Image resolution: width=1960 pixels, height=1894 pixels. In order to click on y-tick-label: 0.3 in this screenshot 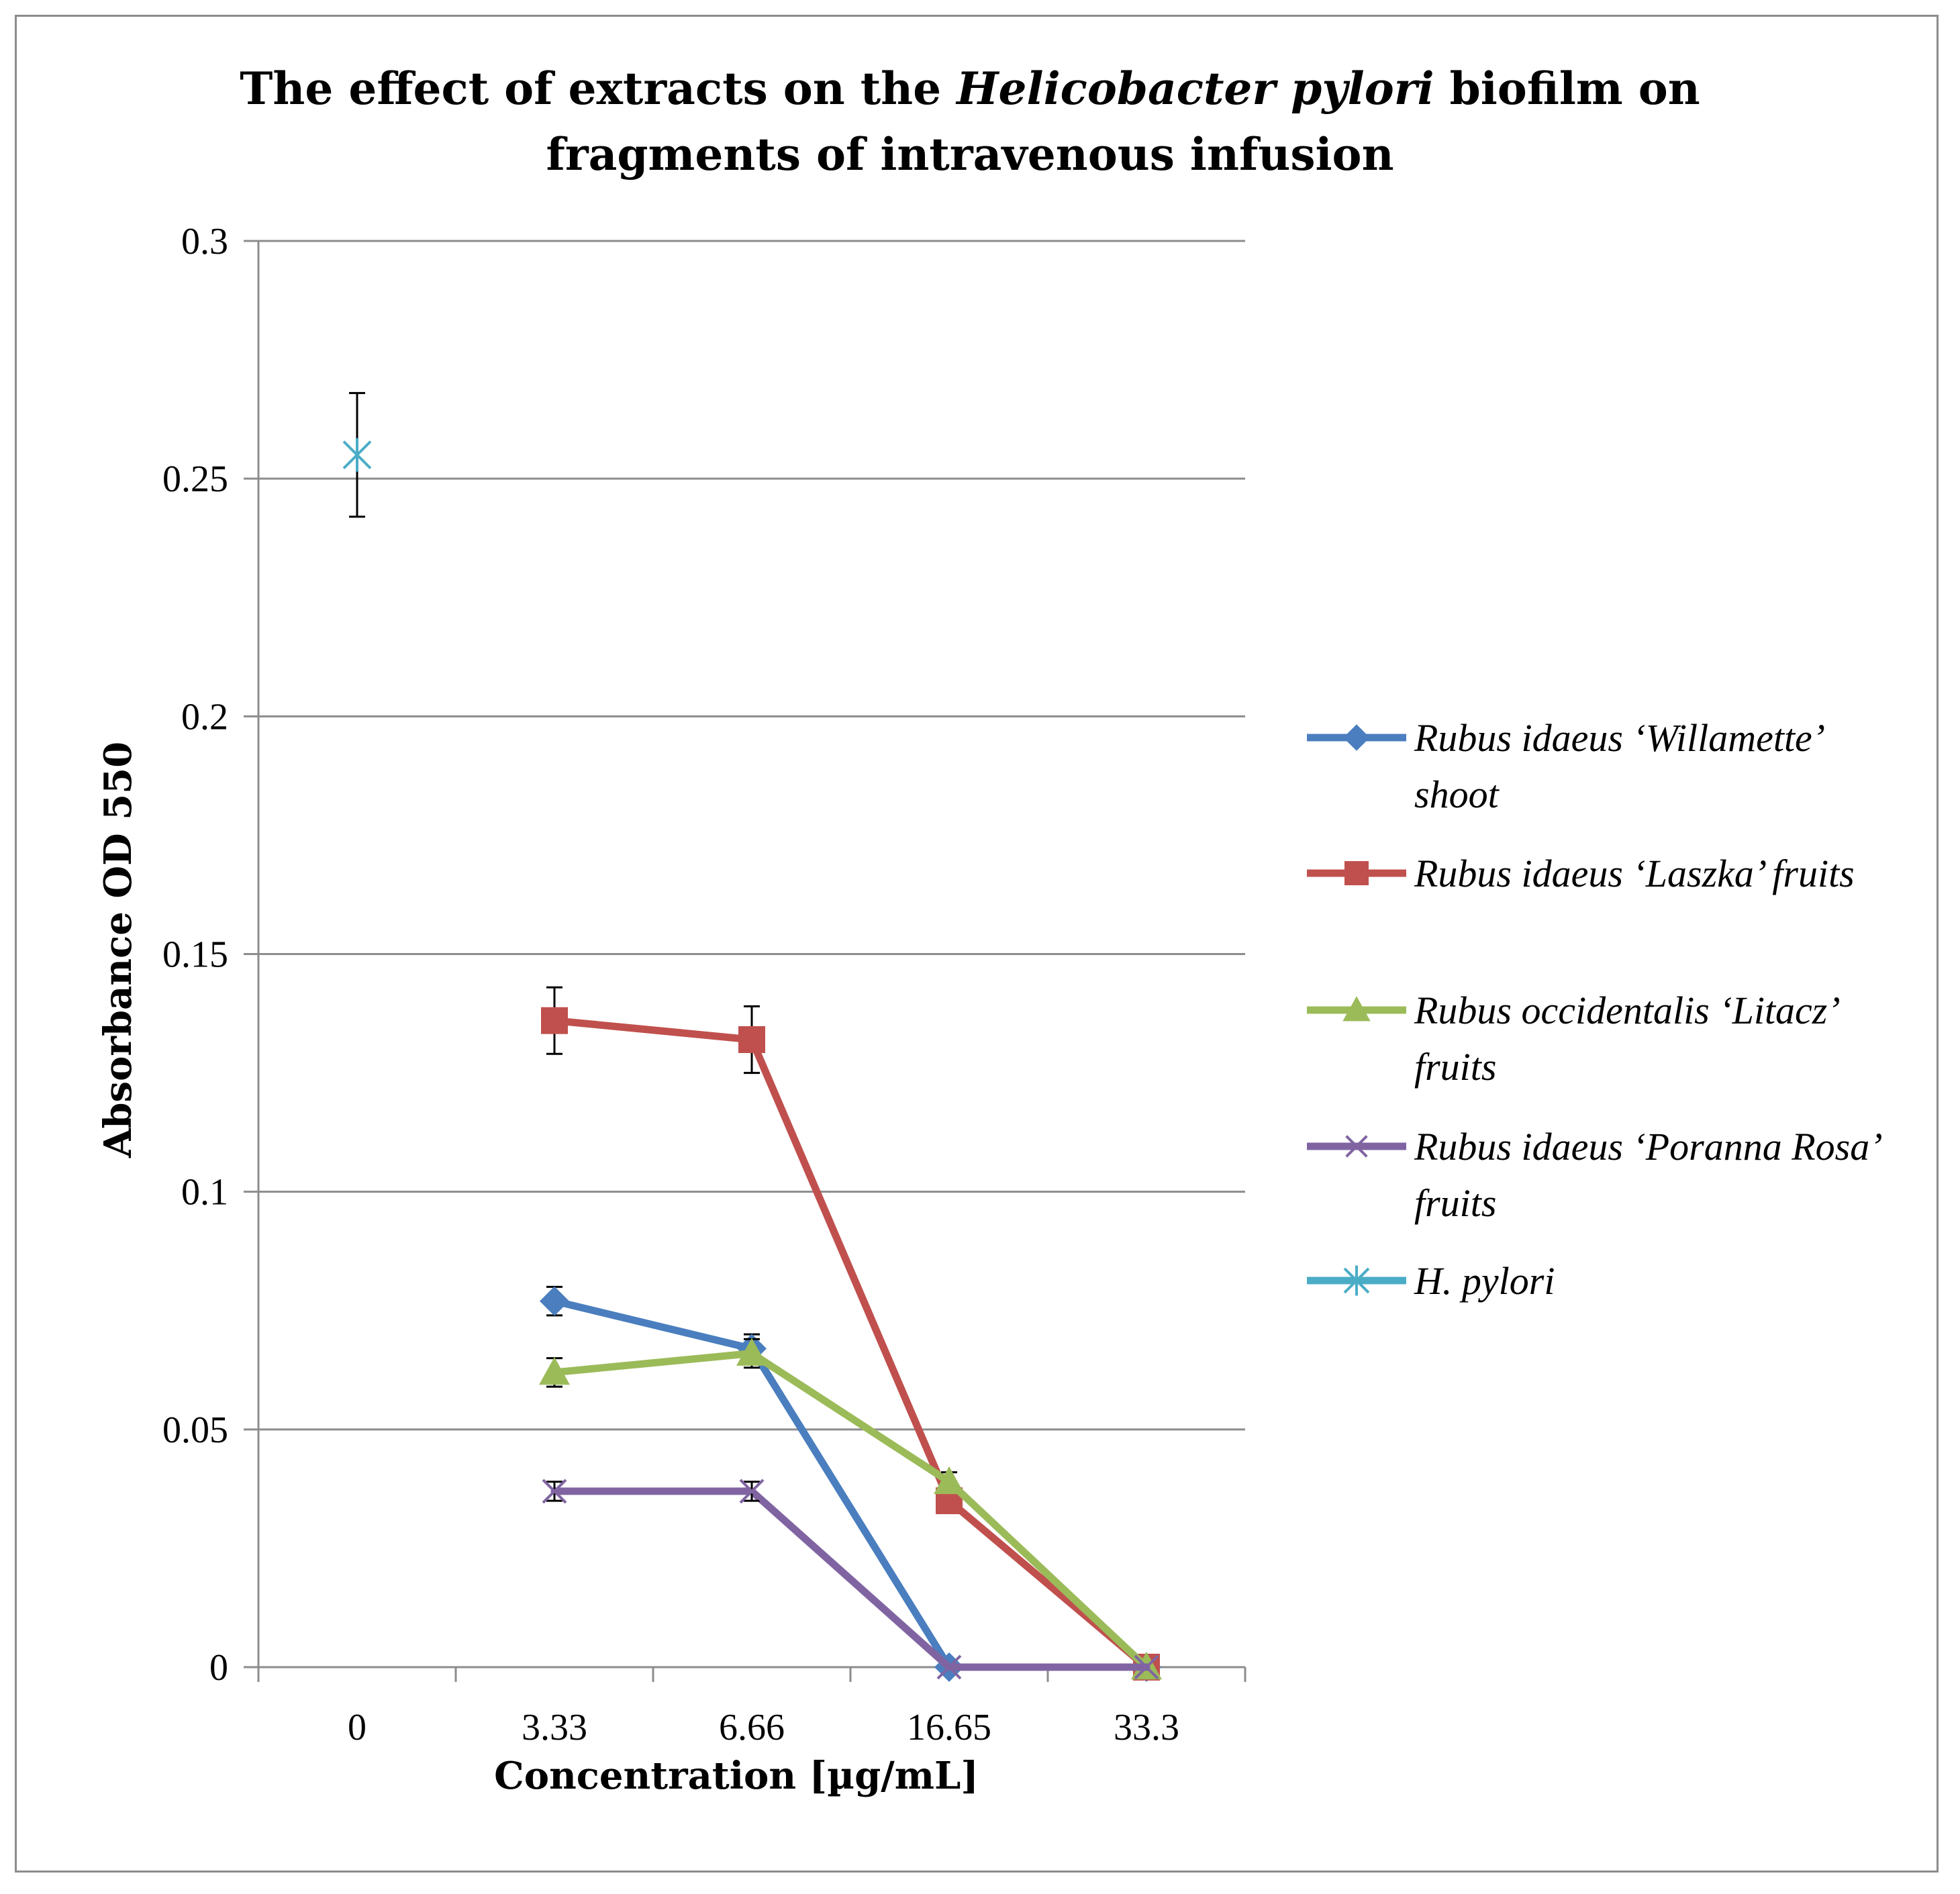, I will do `click(205, 241)`.